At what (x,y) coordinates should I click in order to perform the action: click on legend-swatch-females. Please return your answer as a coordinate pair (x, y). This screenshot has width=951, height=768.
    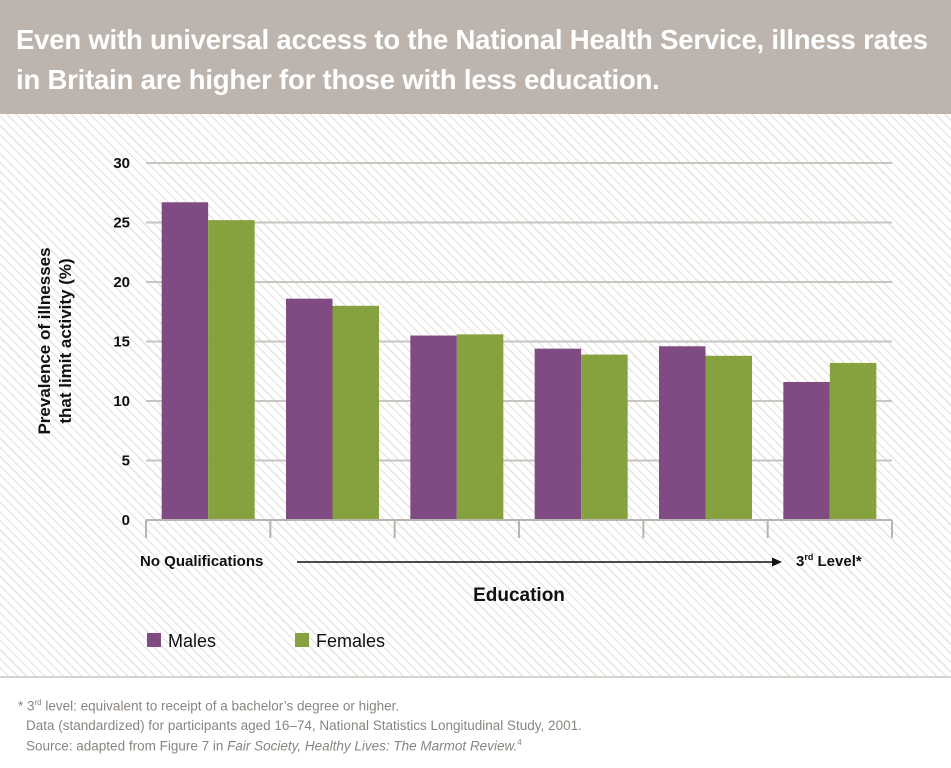
    Looking at the image, I should click on (302, 640).